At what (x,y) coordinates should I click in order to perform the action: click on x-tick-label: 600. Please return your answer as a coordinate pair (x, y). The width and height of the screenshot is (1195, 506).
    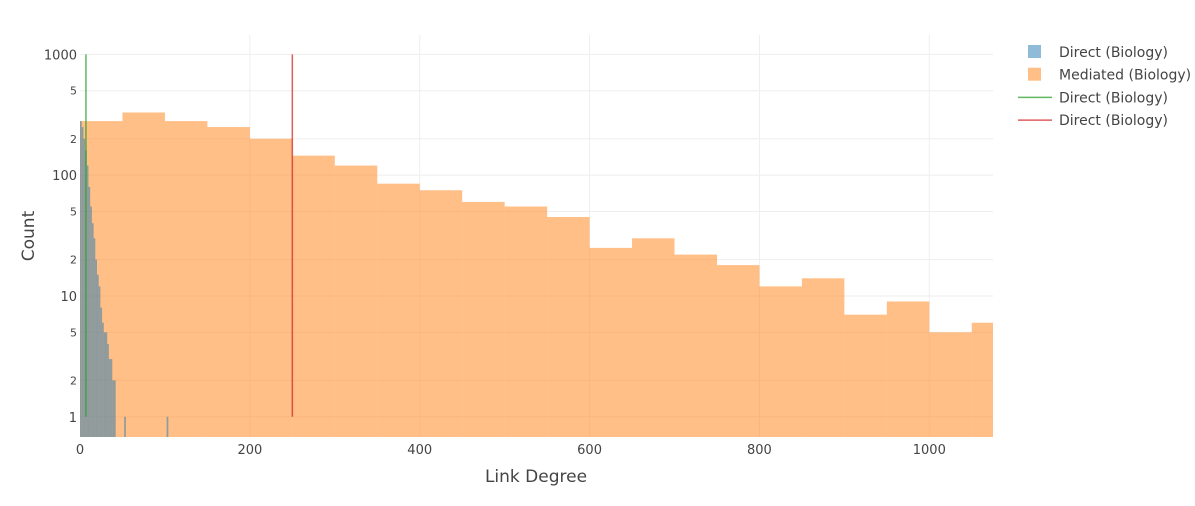
    Looking at the image, I should click on (589, 450).